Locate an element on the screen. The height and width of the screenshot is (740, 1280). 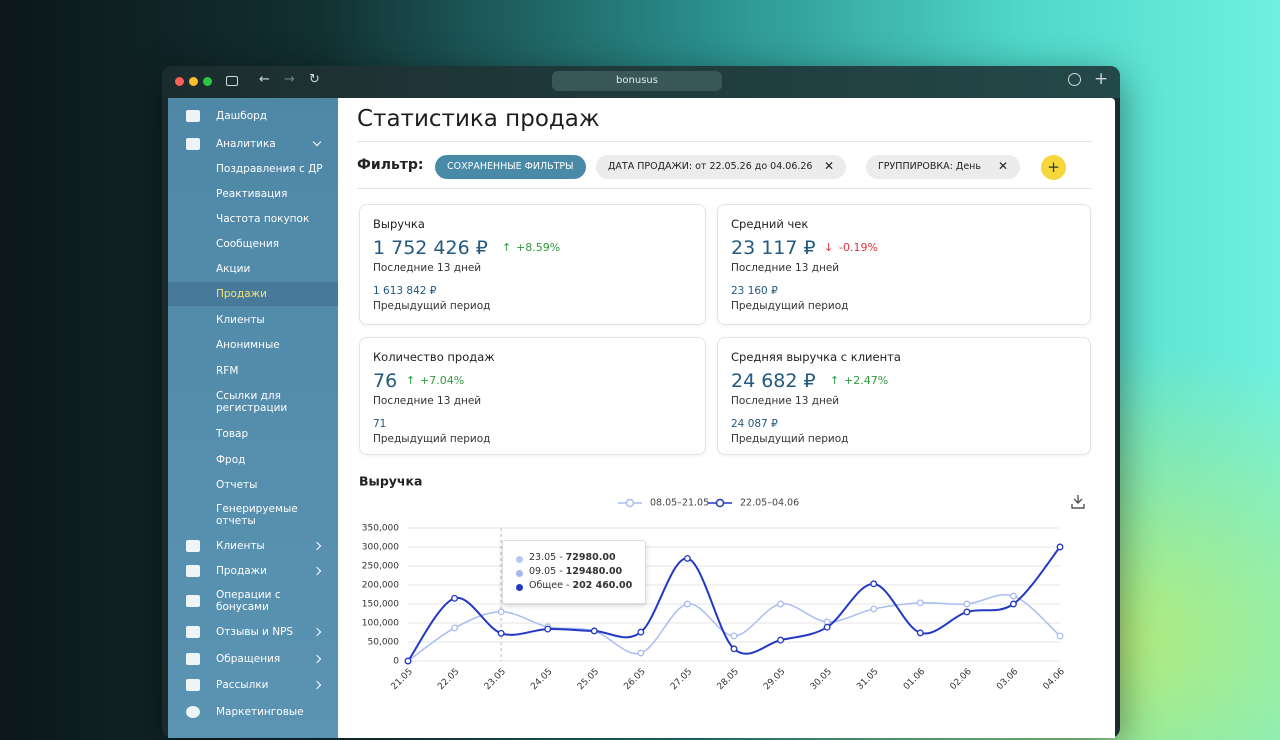
nav-subitem: Частота покупок is located at coordinates (263, 219).